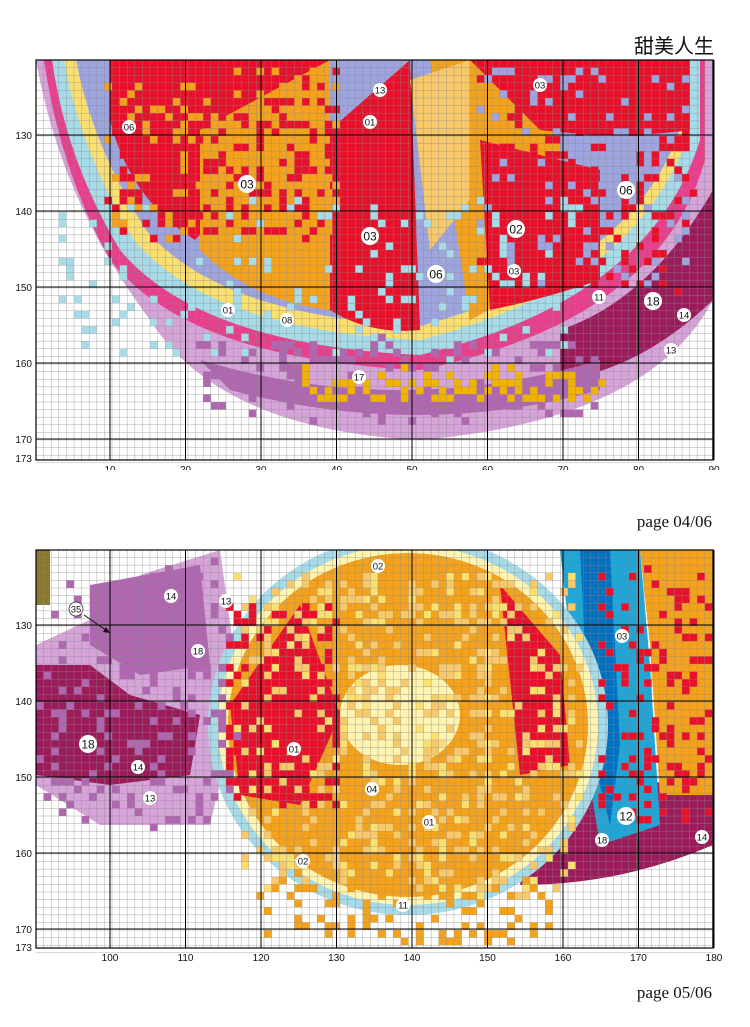 This screenshot has width=750, height=1027. I want to click on symbol-code: 01, so click(228, 311).